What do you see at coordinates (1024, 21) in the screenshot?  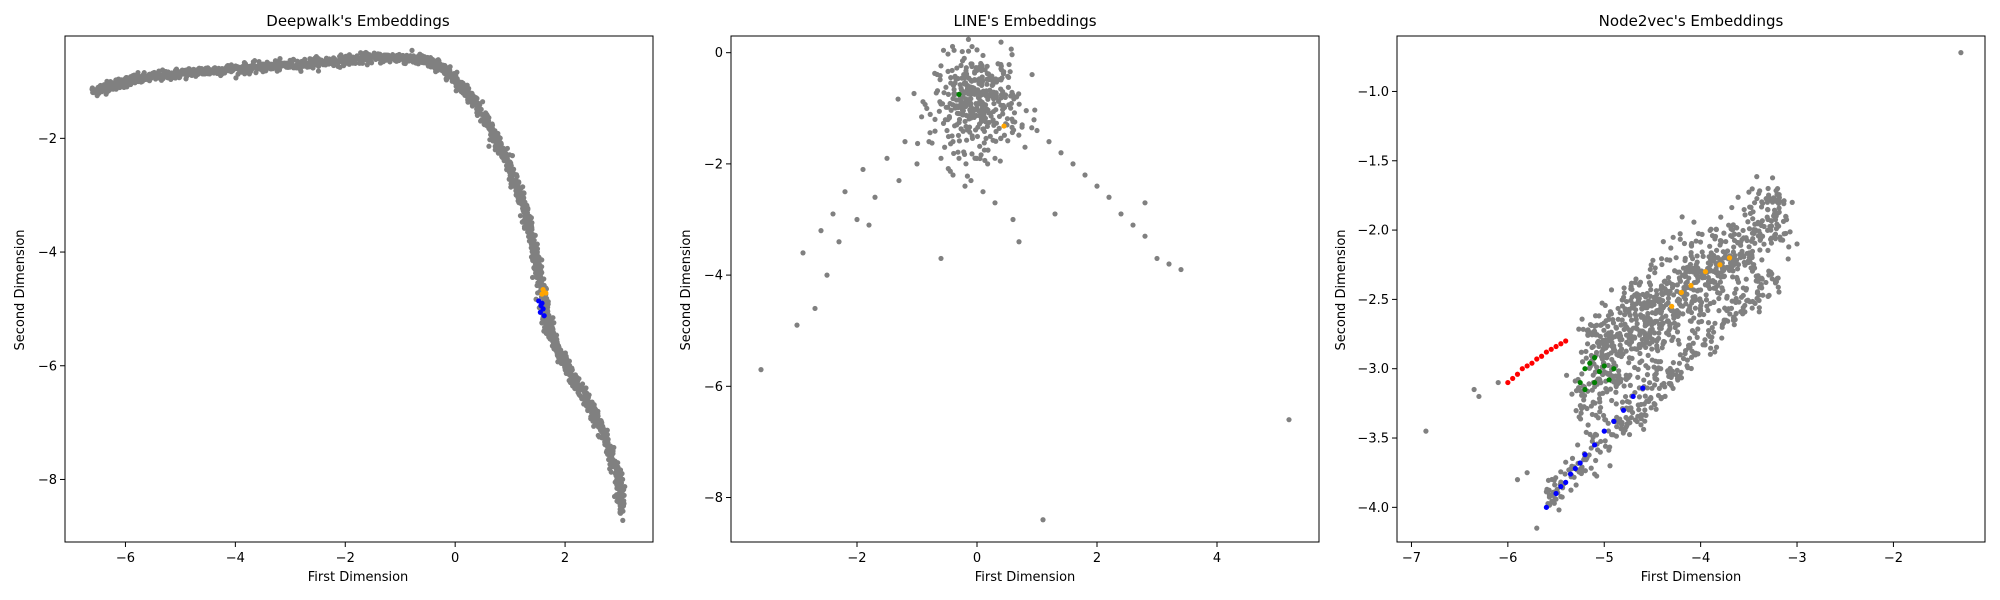 I see `line-title: LINE's Embeddings` at bounding box center [1024, 21].